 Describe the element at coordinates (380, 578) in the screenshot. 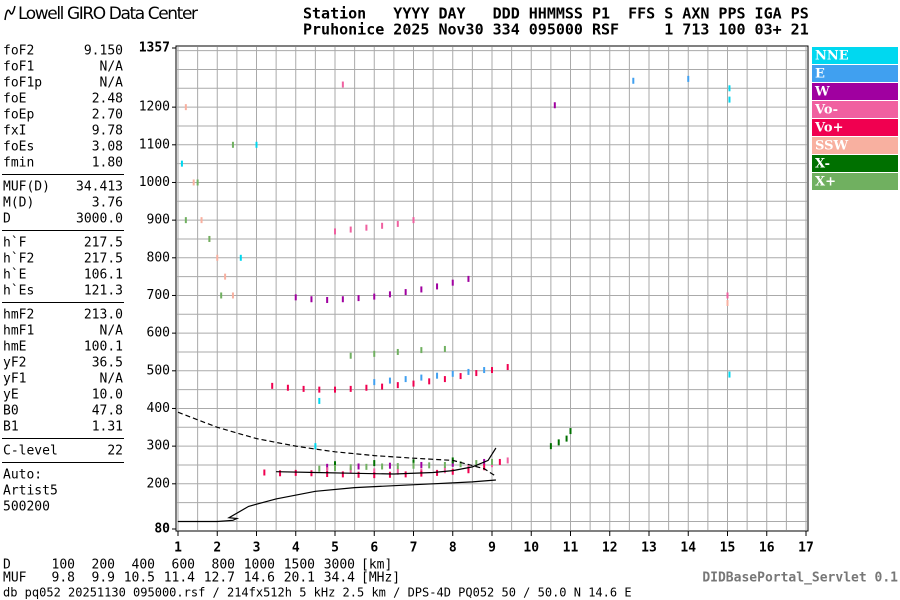

I see `row-unit: [MHz]` at that location.